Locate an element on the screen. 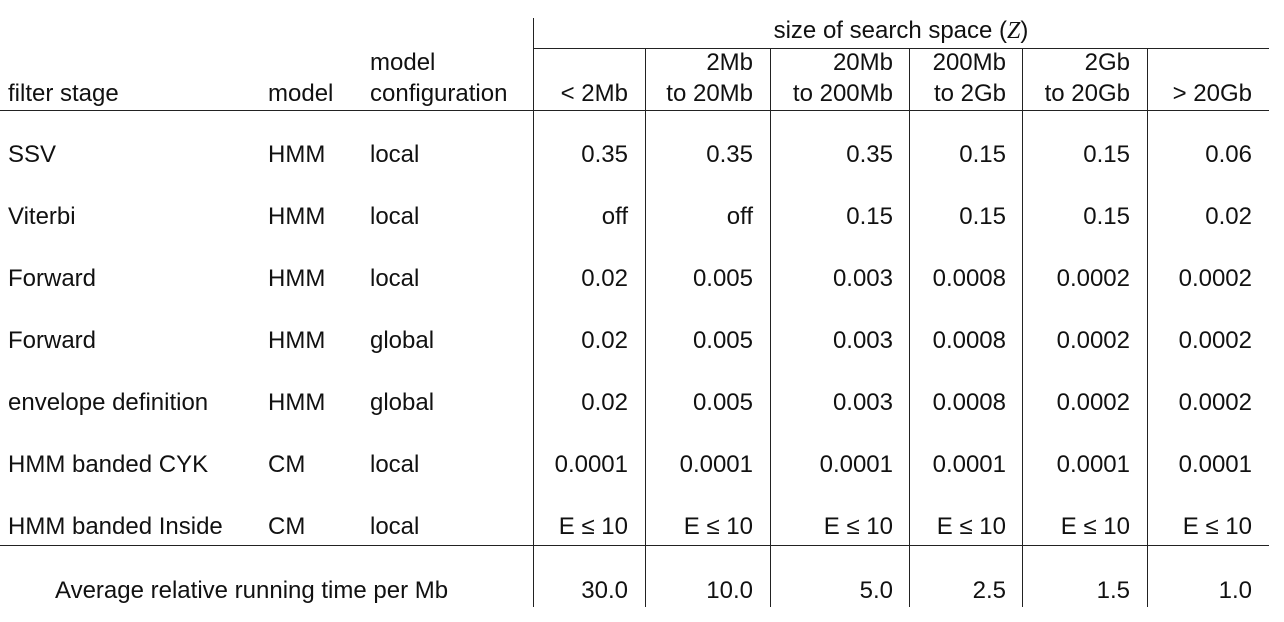  size-header-2-line2: to 20Mb is located at coordinates (709, 93).